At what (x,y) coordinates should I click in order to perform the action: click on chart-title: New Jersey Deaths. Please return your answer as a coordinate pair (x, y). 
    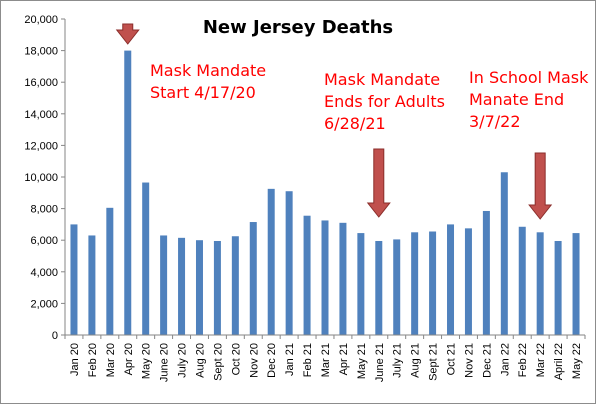
    Looking at the image, I should click on (298, 27).